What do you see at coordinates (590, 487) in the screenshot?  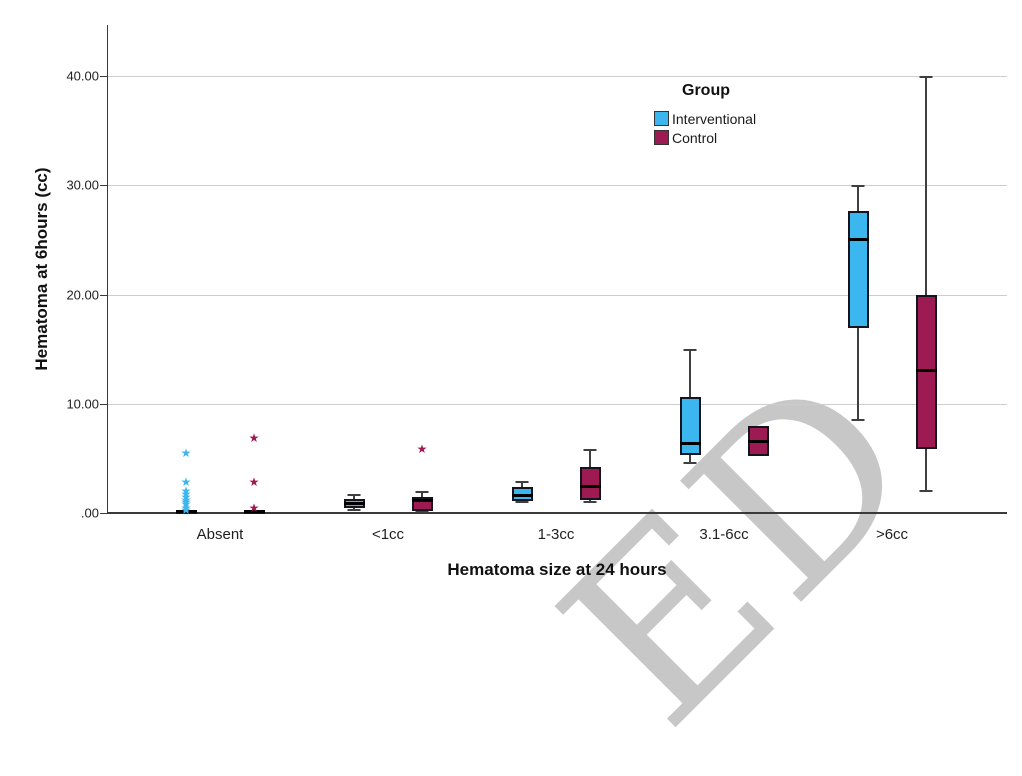 I see `median-control-13cc` at bounding box center [590, 487].